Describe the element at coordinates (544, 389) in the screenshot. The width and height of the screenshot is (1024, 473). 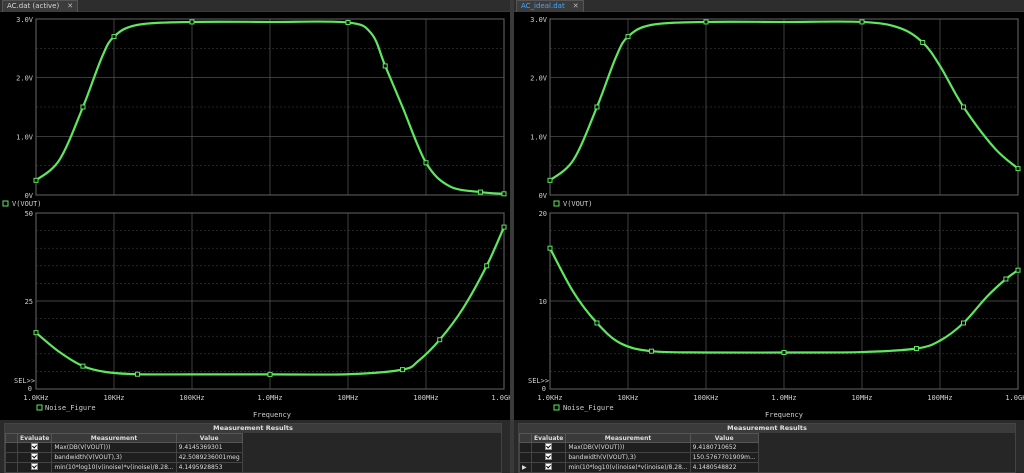
I see `right-lower-zero: 0` at that location.